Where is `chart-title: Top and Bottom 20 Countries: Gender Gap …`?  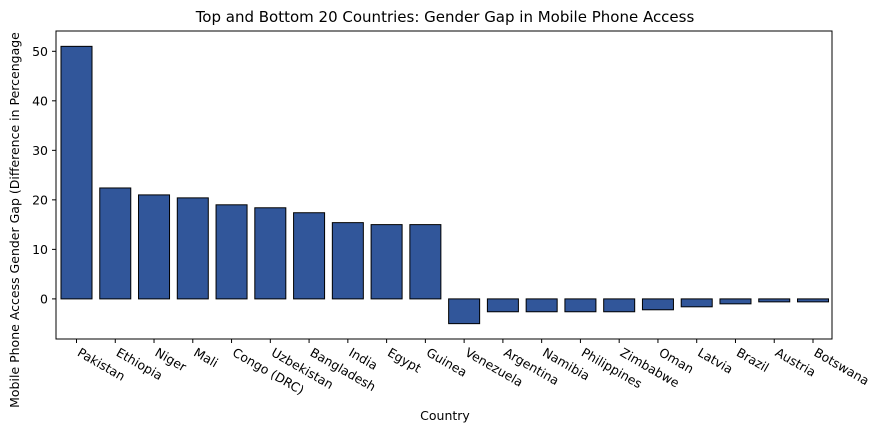 chart-title: Top and Bottom 20 Countries: Gender Gap … is located at coordinates (445, 17).